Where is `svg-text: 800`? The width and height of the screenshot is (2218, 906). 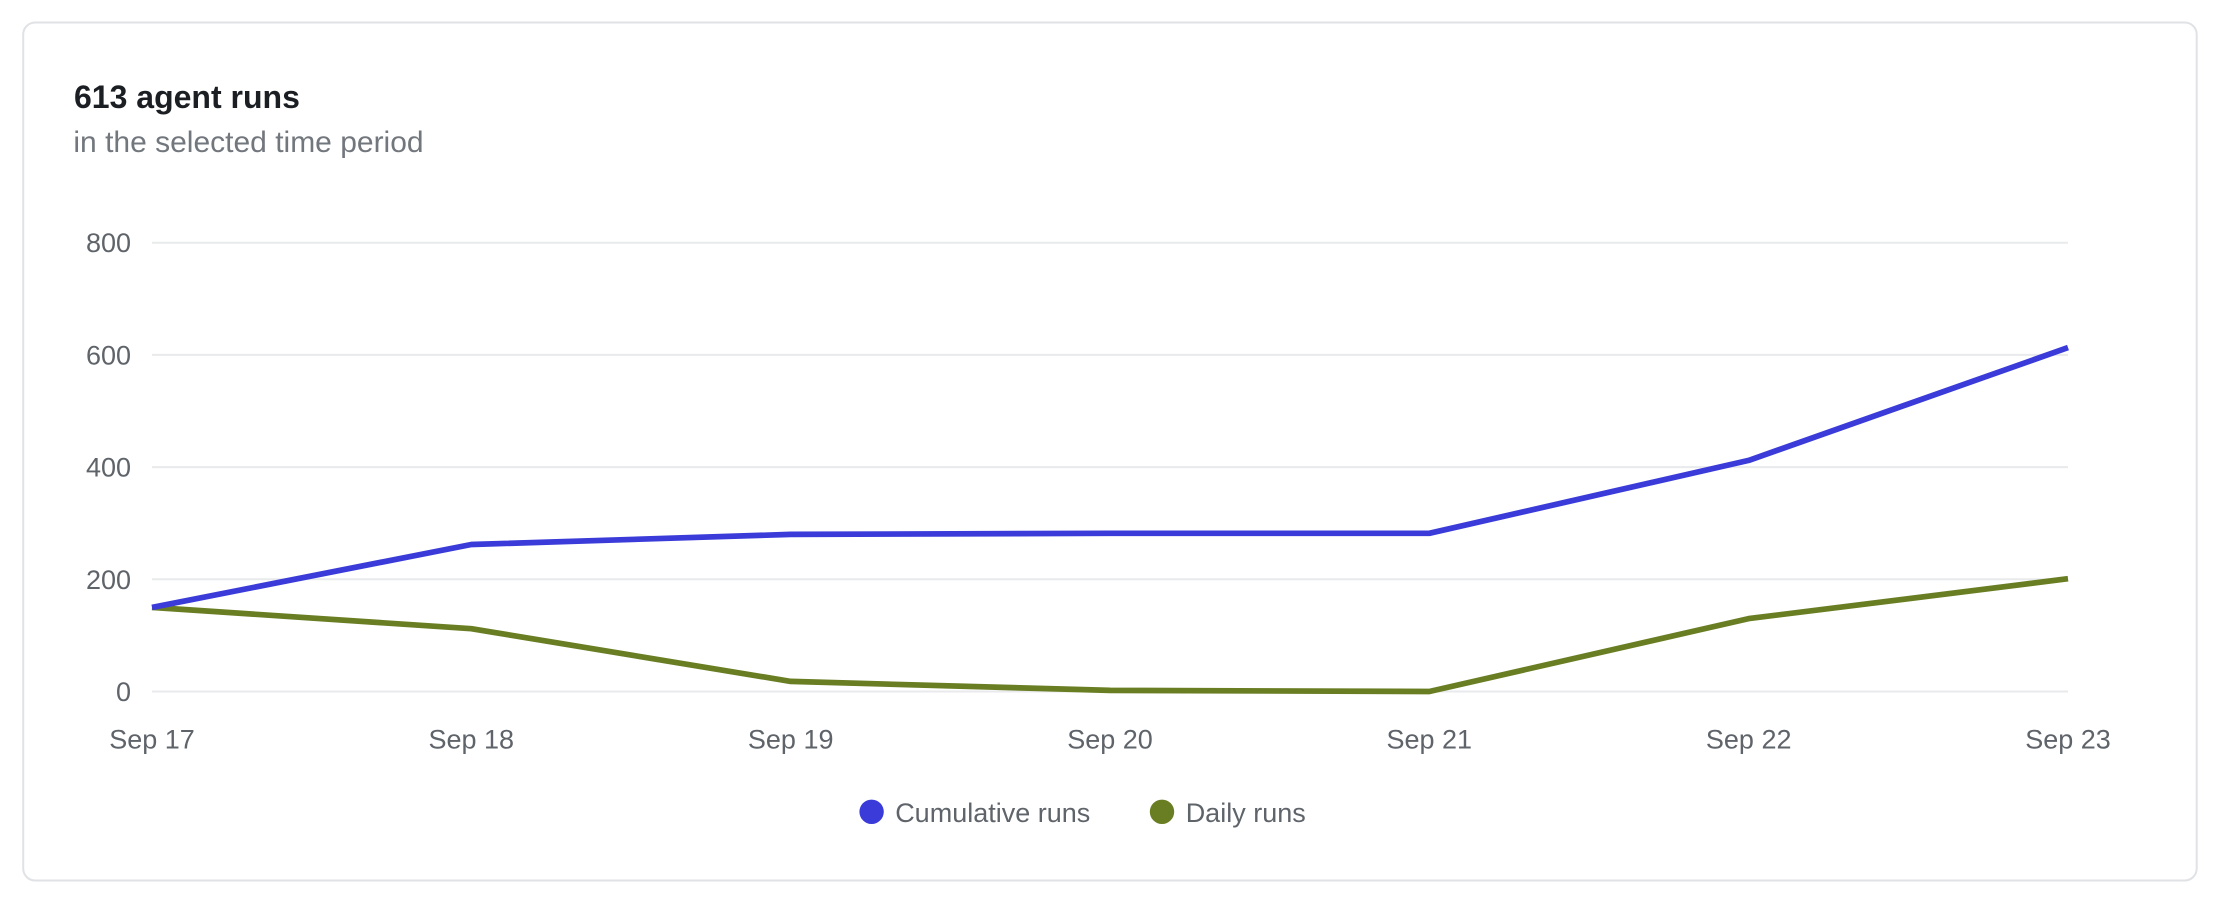 svg-text: 800 is located at coordinates (108, 243).